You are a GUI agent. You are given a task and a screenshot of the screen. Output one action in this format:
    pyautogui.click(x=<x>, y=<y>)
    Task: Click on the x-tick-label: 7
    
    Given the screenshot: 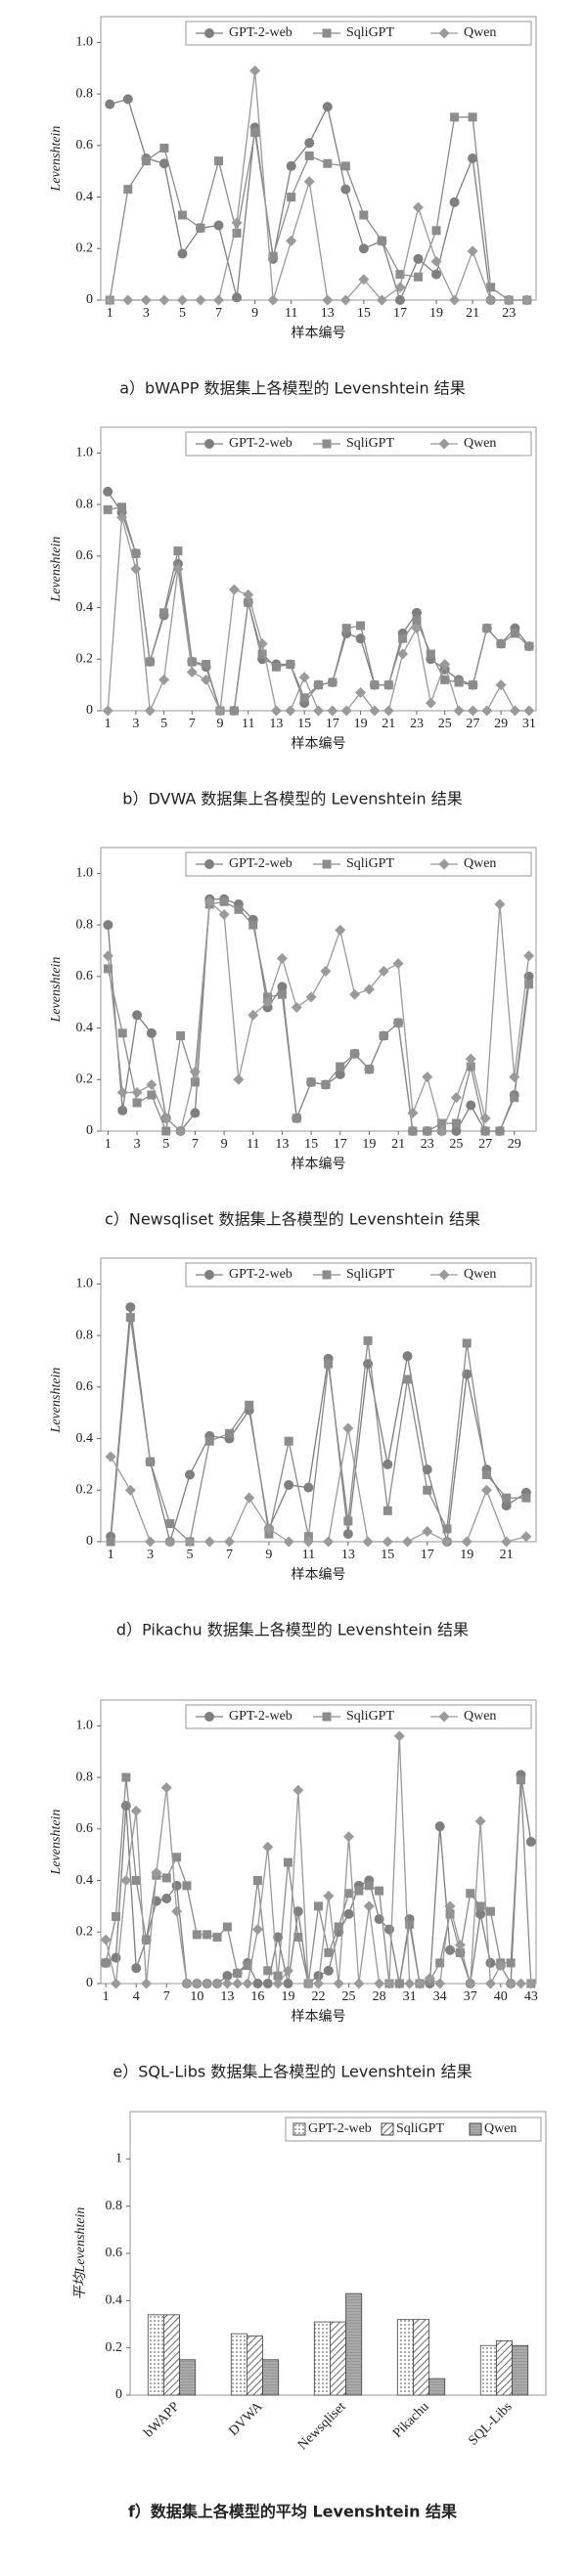 What is the action you would take?
    pyautogui.click(x=192, y=724)
    